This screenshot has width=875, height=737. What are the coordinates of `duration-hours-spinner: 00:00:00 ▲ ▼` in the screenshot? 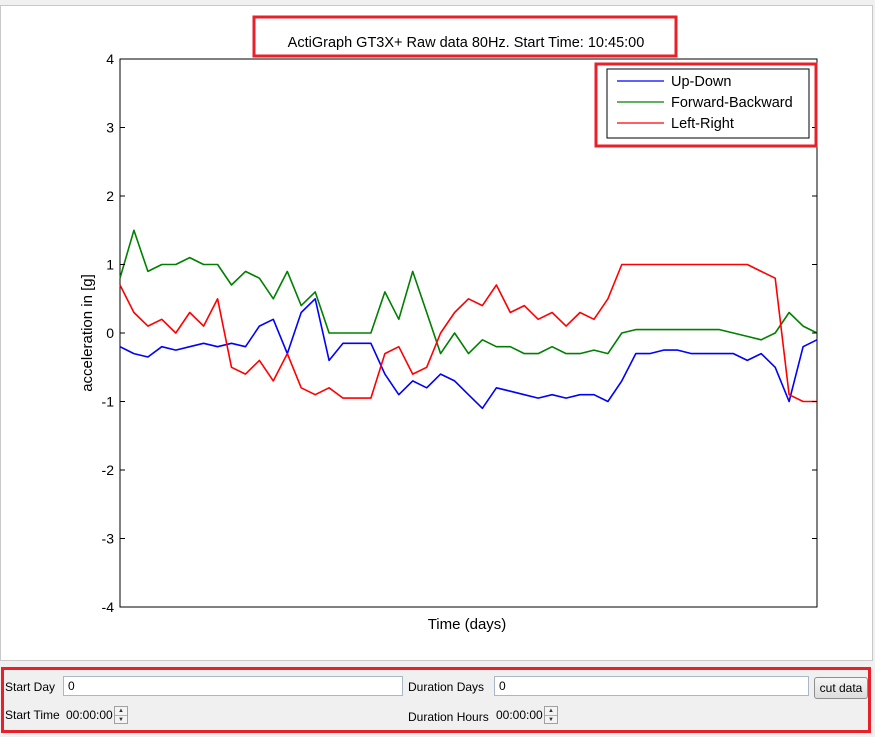 It's located at (526, 715).